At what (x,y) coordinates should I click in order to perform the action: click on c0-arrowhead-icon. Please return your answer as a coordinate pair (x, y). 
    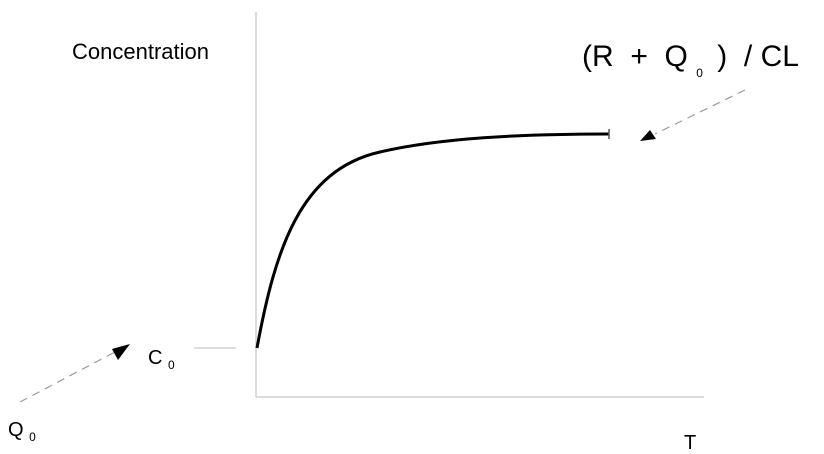
    Looking at the image, I should click on (121, 352).